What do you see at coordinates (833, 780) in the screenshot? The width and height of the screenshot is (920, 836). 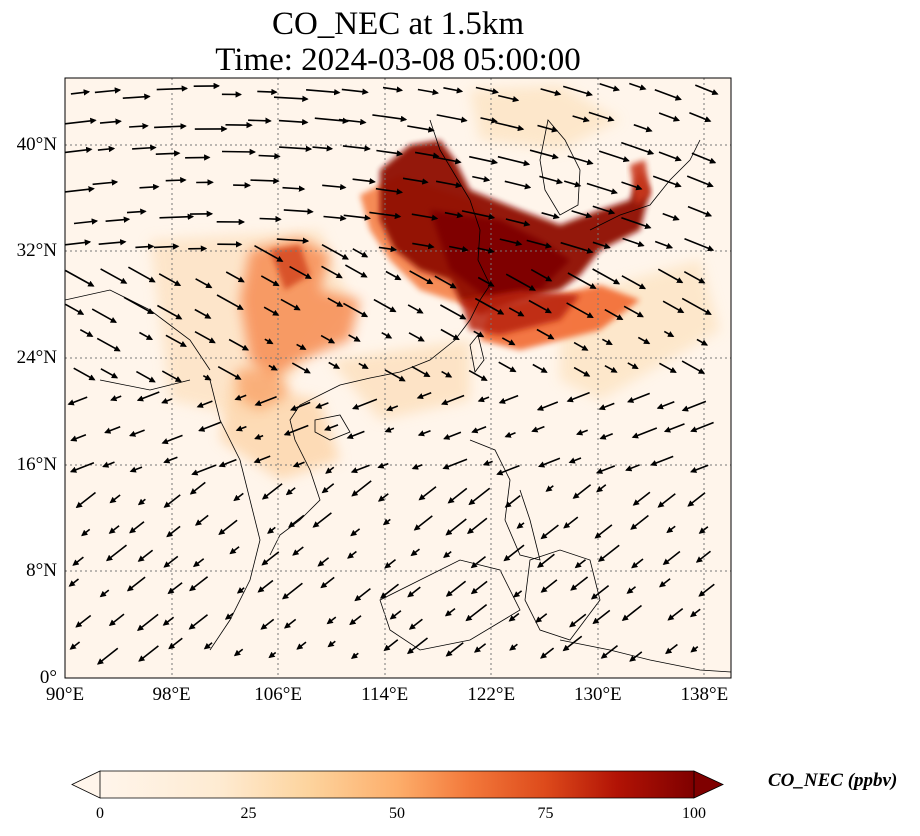 I see `colorbar-label: CO_NEC (ppbv)` at bounding box center [833, 780].